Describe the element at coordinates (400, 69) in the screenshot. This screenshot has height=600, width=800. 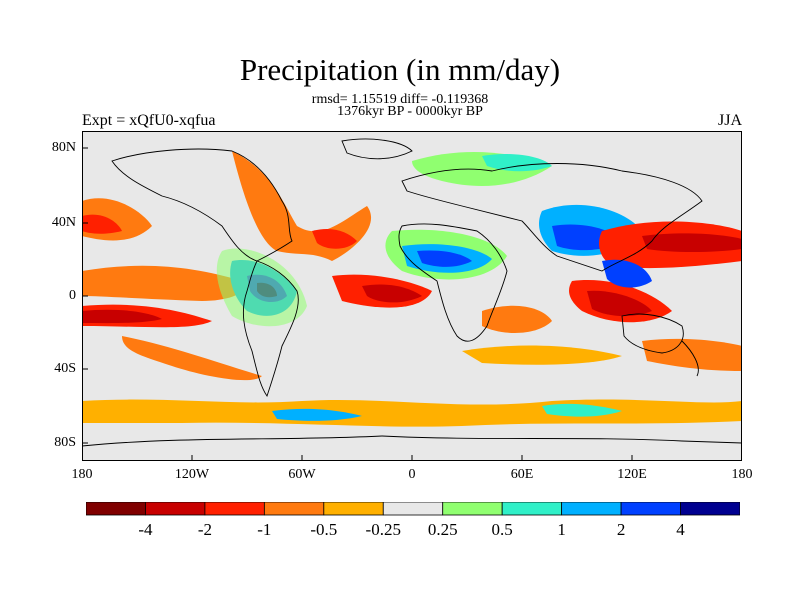
I see `map-title: Precipitation (in mm/day)` at that location.